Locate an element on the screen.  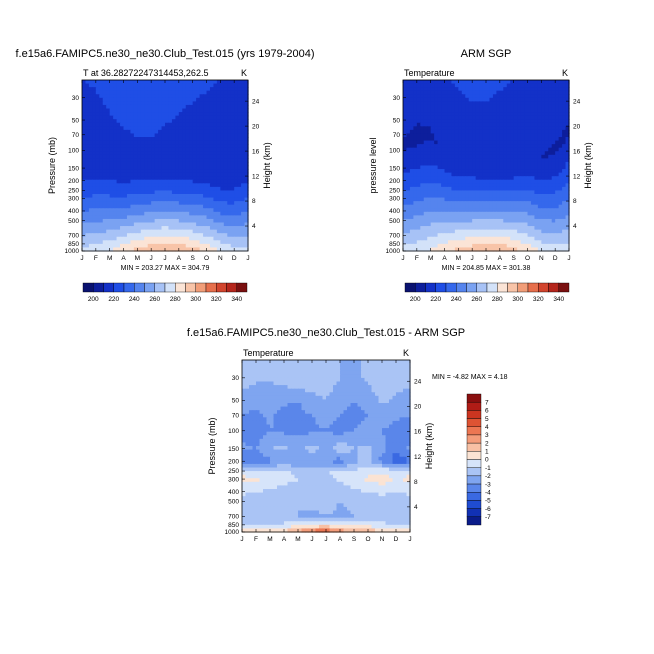
x-tick-label: M is located at coordinates (137, 258).